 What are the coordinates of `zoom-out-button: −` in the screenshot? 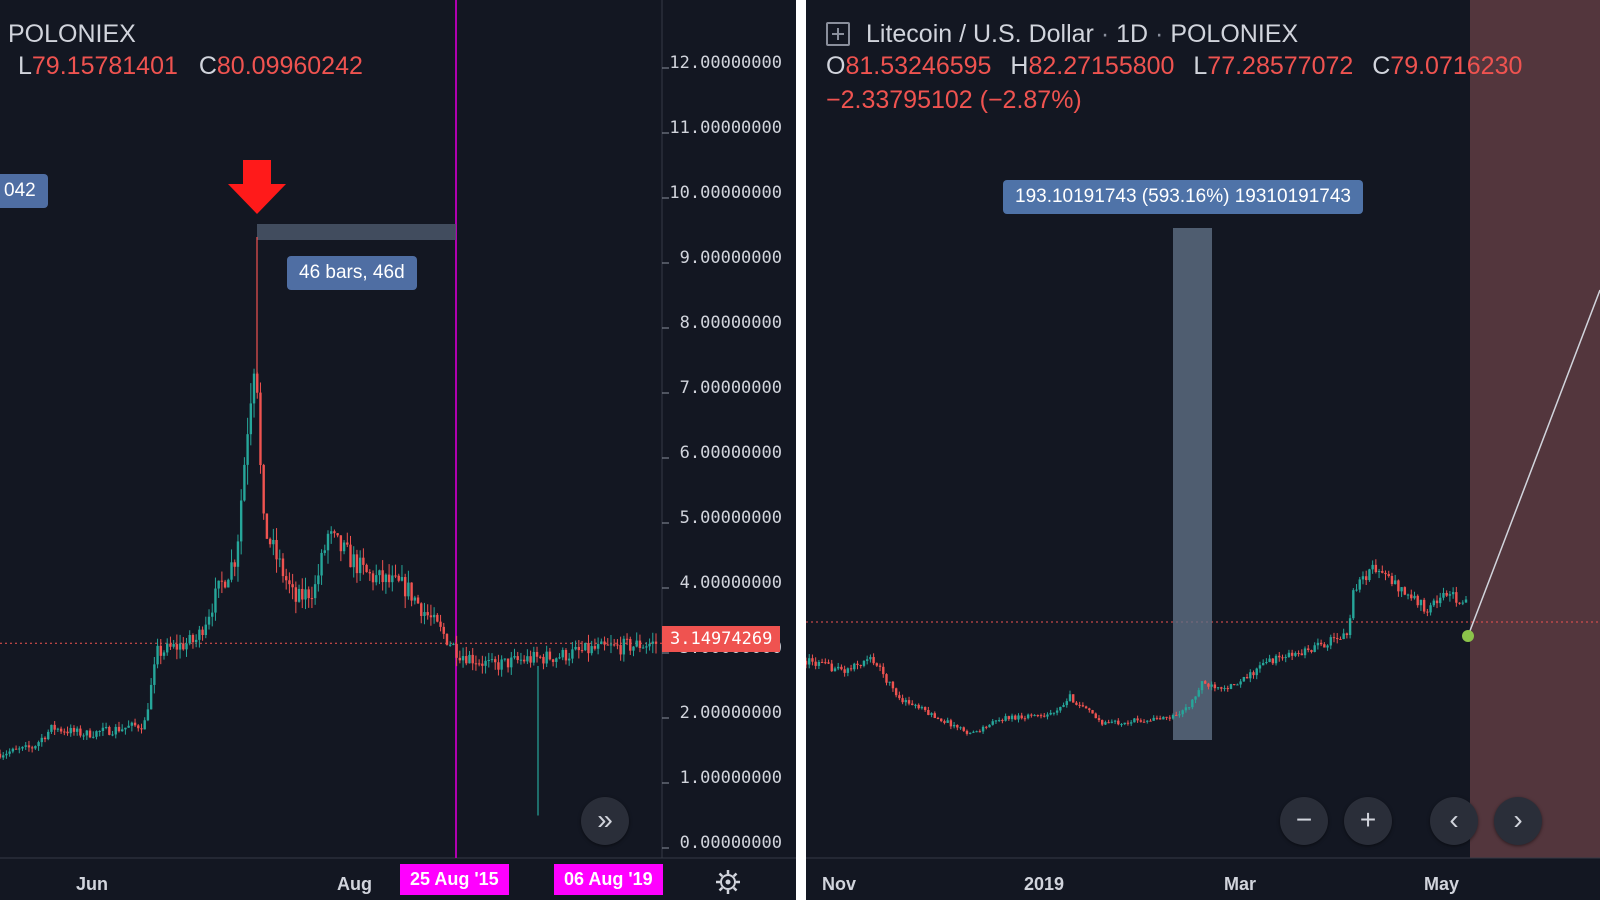 It's located at (1304, 821).